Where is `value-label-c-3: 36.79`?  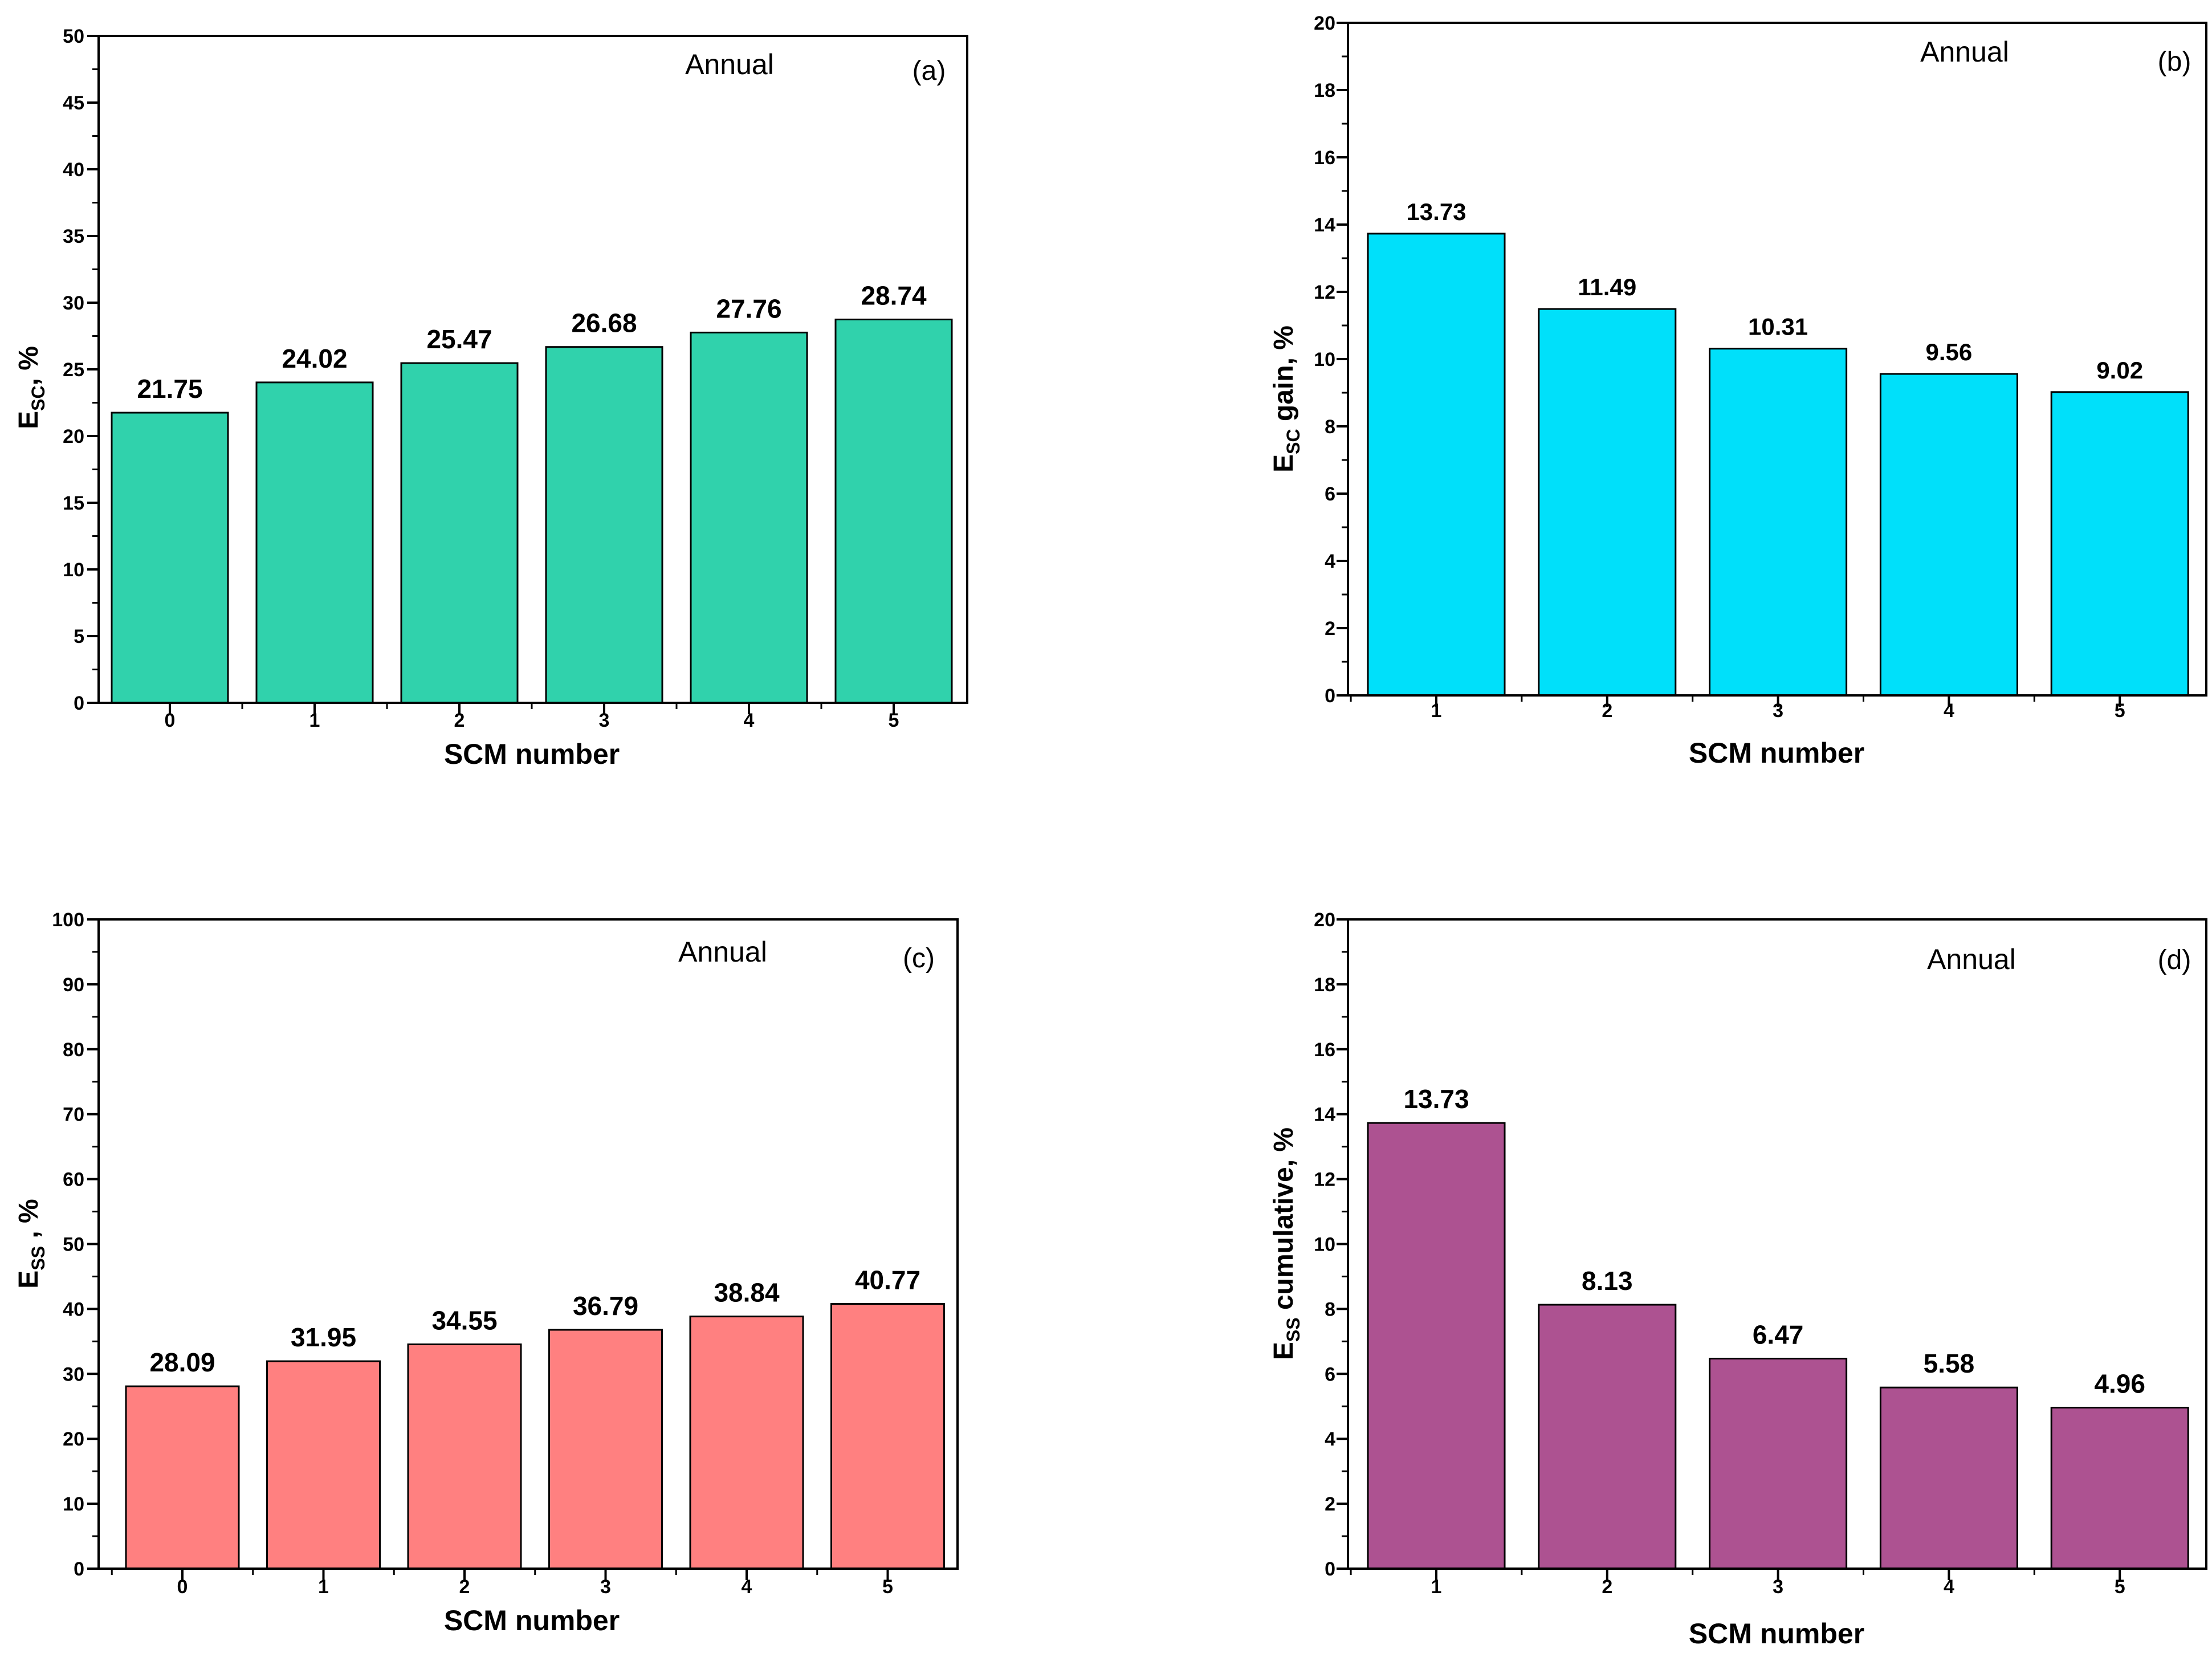 value-label-c-3: 36.79 is located at coordinates (605, 1306).